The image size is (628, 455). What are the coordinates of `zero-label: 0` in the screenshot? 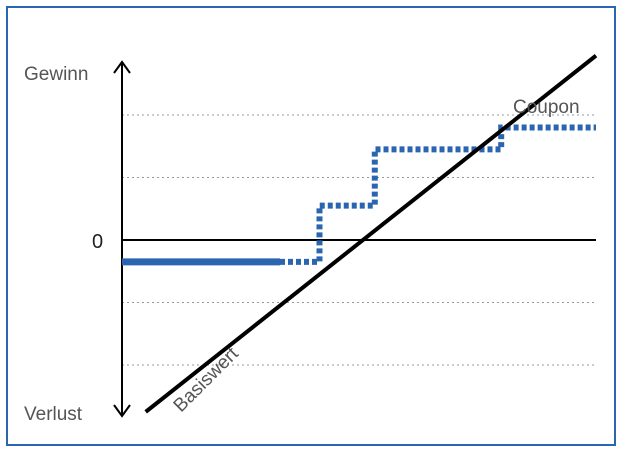 It's located at (97, 242).